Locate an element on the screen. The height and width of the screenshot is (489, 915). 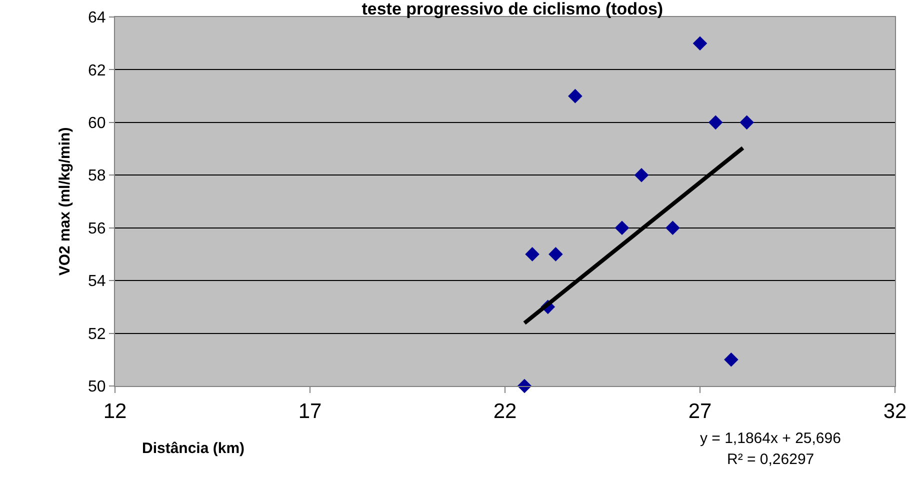
text: R² = 0,26297 is located at coordinates (770, 459).